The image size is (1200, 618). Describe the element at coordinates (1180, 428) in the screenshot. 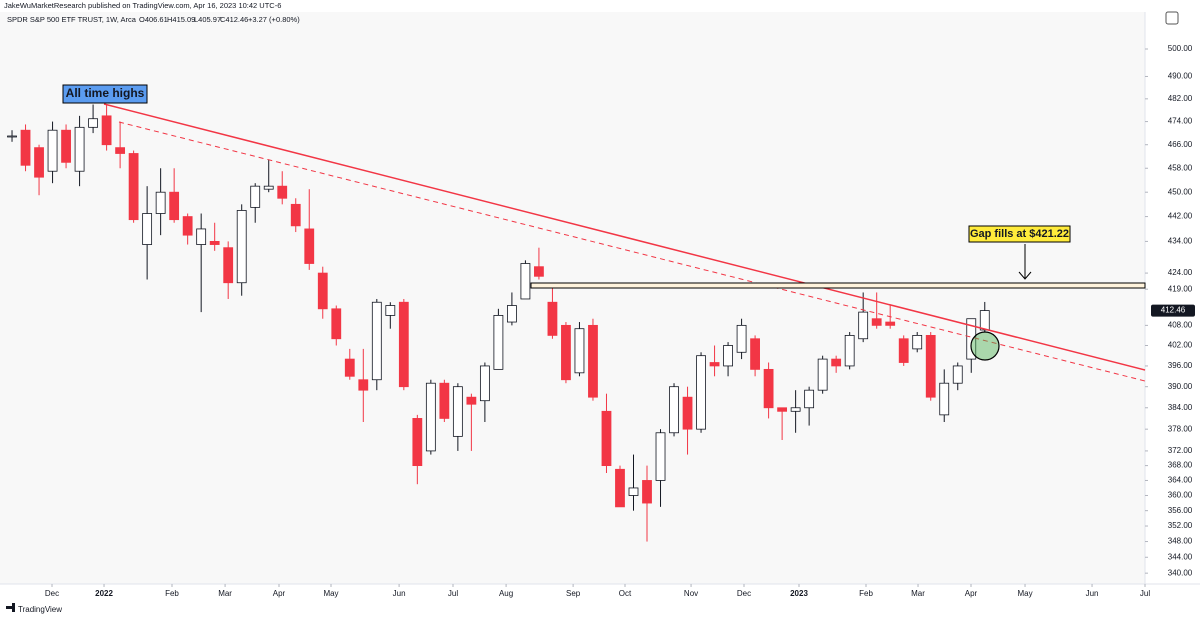

I see `y-tick-label: 378.00` at that location.